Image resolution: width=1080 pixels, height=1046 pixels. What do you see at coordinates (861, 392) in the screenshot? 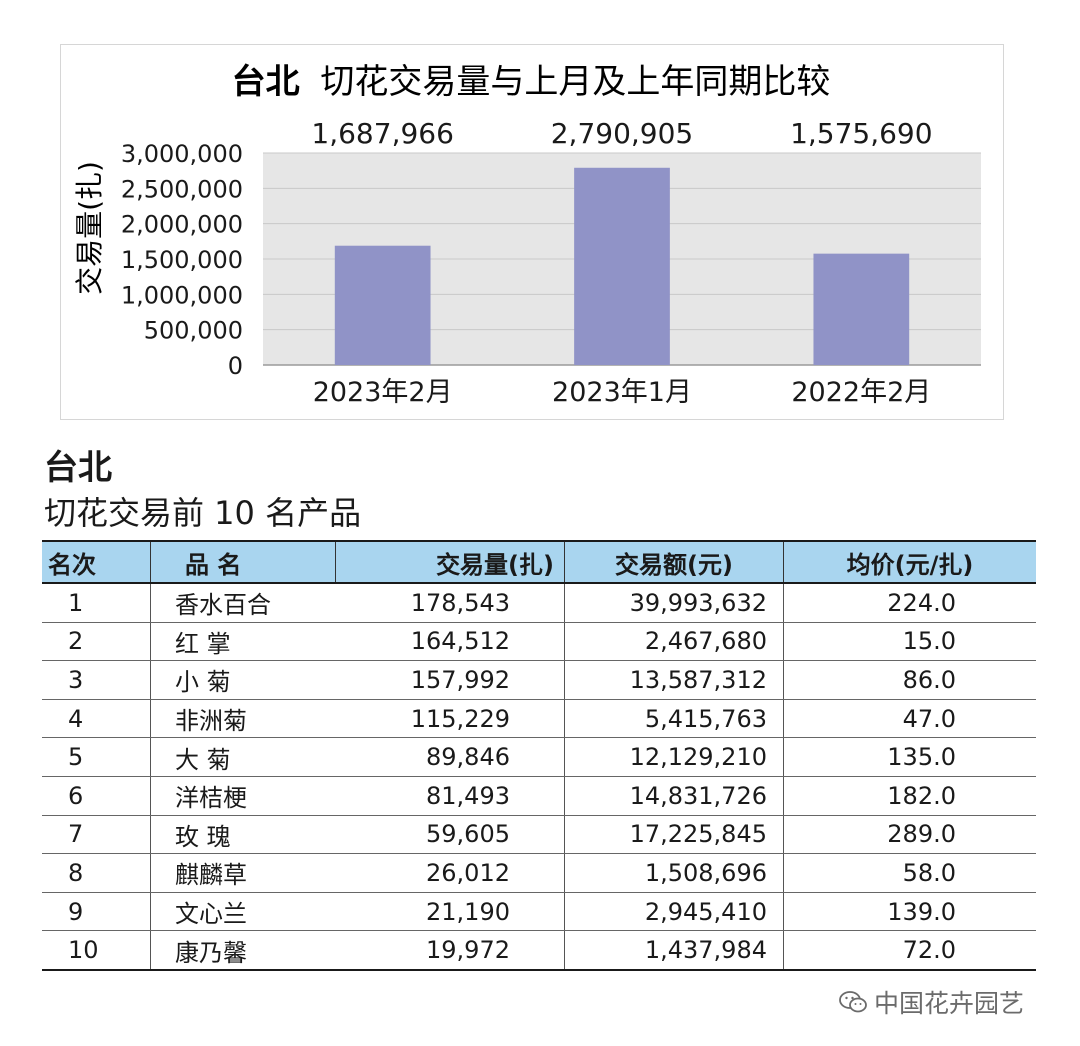
I see `x-tick-label: 2022年2月` at bounding box center [861, 392].